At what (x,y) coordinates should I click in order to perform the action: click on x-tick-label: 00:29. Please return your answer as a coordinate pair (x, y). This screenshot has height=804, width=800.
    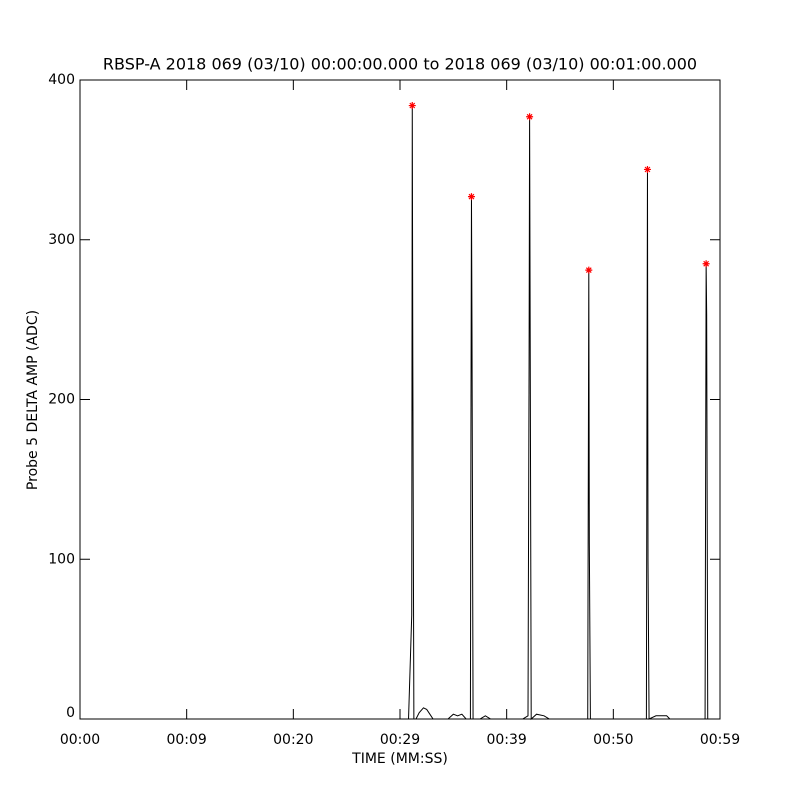
    Looking at the image, I should click on (400, 740).